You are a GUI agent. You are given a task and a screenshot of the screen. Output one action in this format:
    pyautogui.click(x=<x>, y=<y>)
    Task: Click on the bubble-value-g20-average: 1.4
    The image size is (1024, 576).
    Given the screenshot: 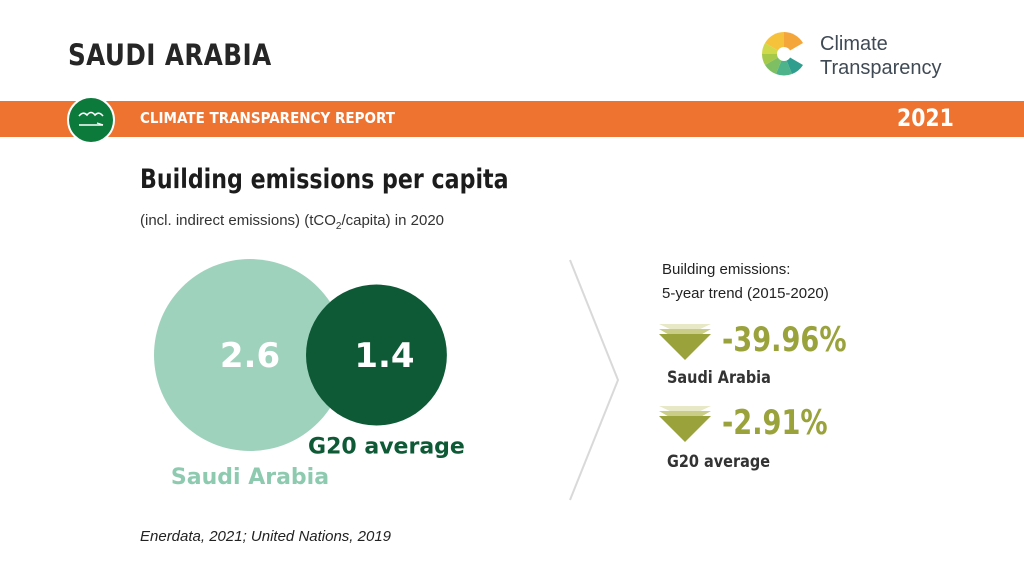 What is the action you would take?
    pyautogui.click(x=384, y=356)
    